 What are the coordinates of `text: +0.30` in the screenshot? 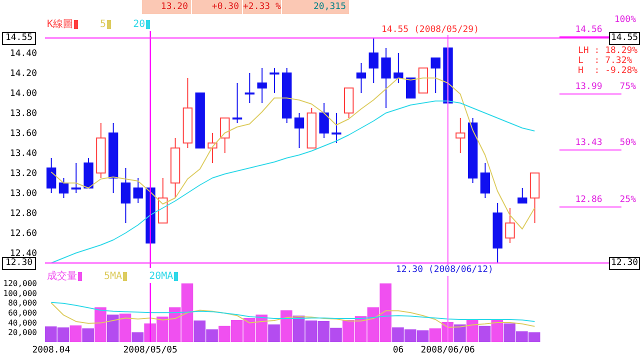 It's located at (217, 7).